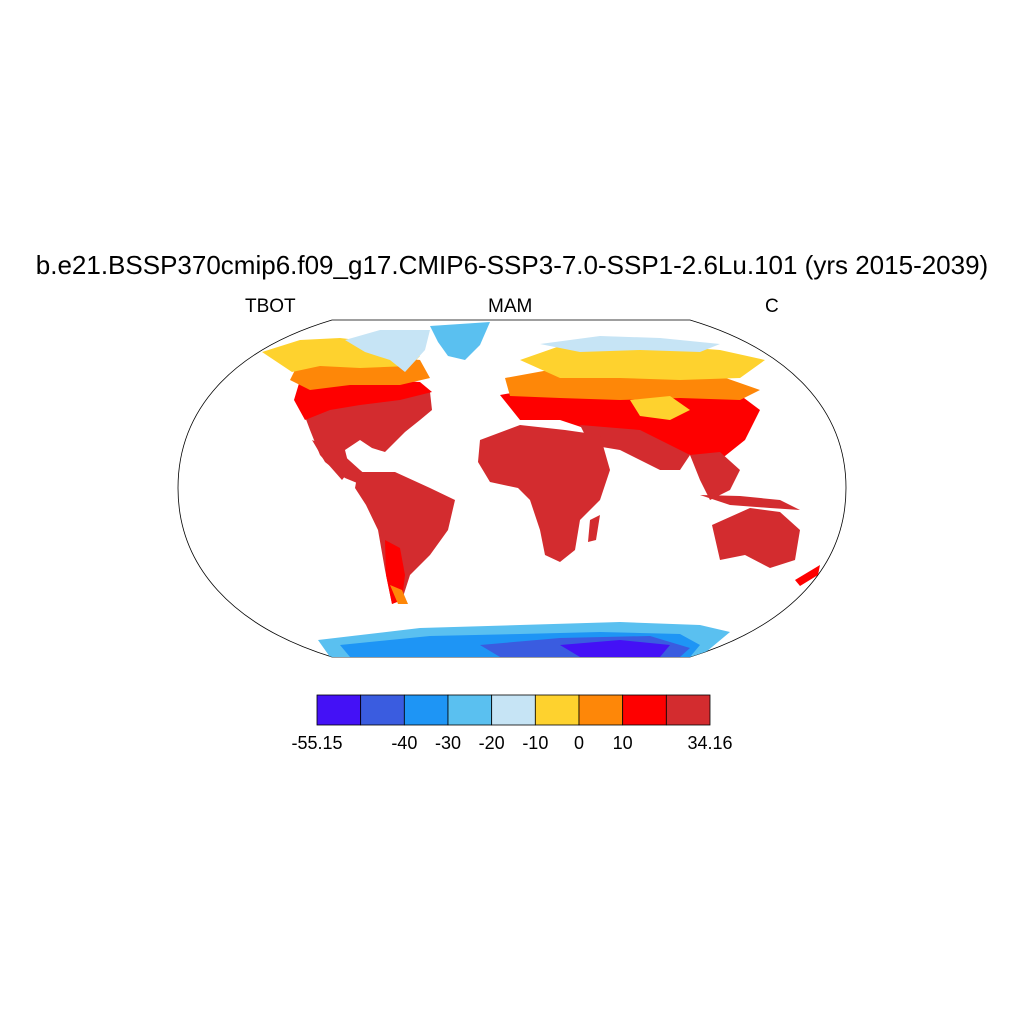 The width and height of the screenshot is (1024, 1024). What do you see at coordinates (404, 743) in the screenshot?
I see `colorbar-tick-label: -40` at bounding box center [404, 743].